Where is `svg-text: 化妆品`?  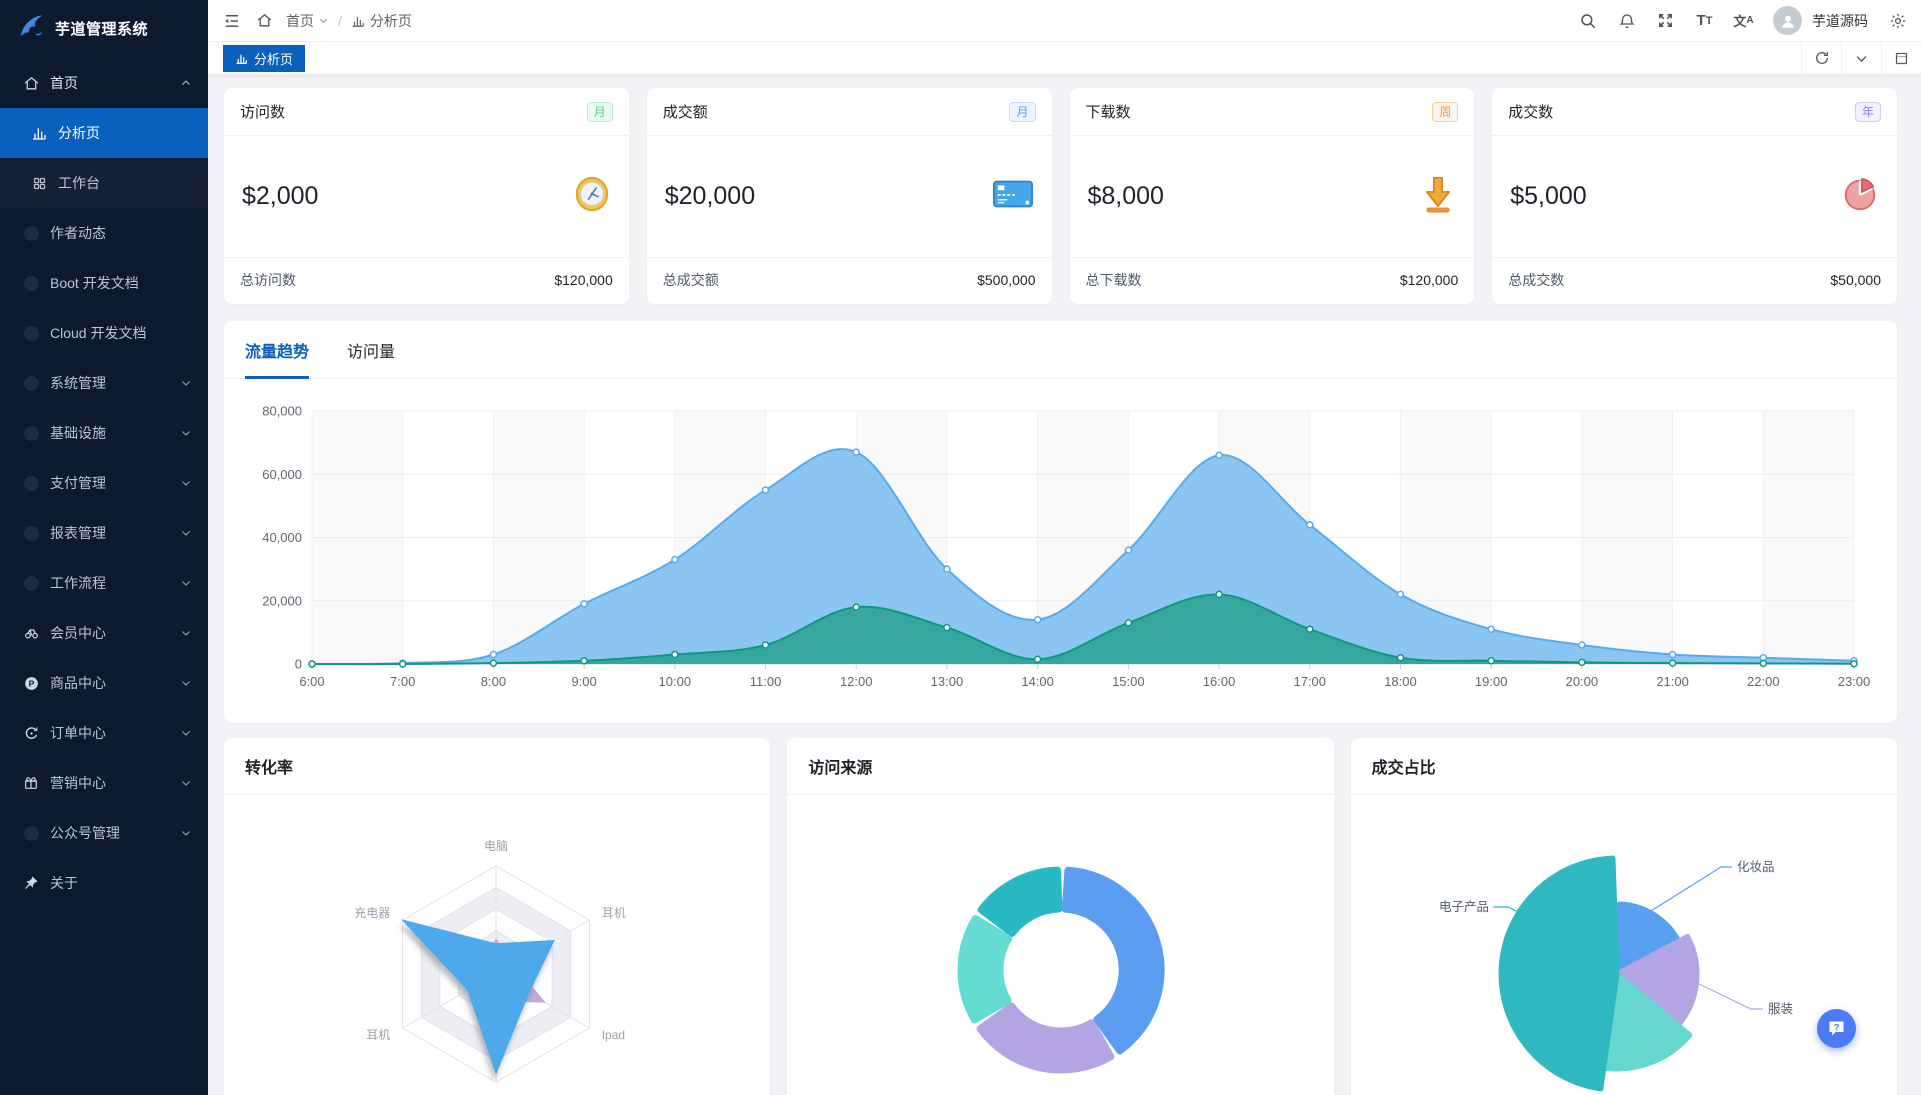 svg-text: 化妆品 is located at coordinates (1756, 867).